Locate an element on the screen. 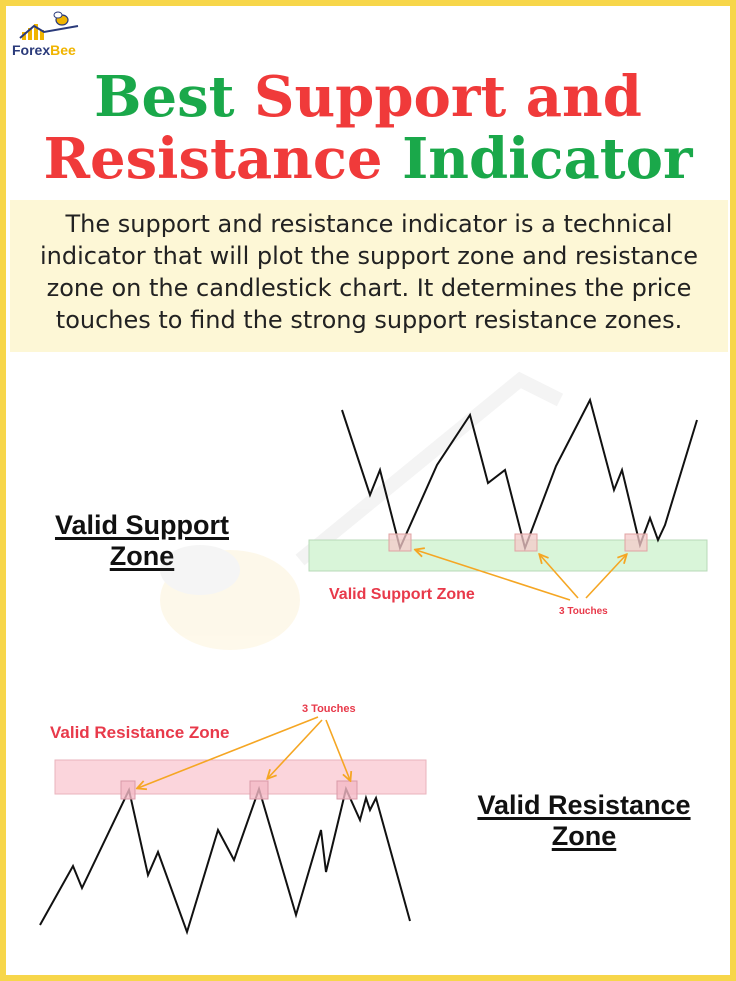  support-touch-label: 3 Touches is located at coordinates (583, 611).